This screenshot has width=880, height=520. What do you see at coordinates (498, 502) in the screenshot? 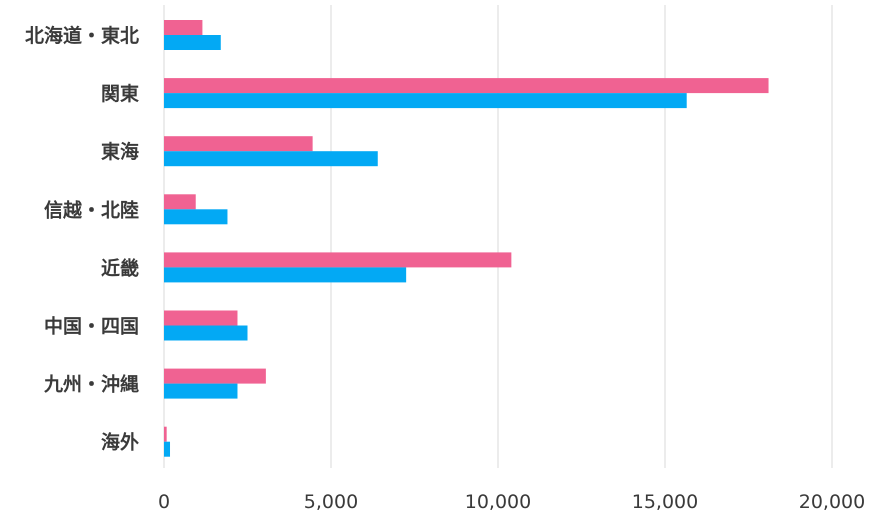
I see `x-tick-label: 10,000` at bounding box center [498, 502].